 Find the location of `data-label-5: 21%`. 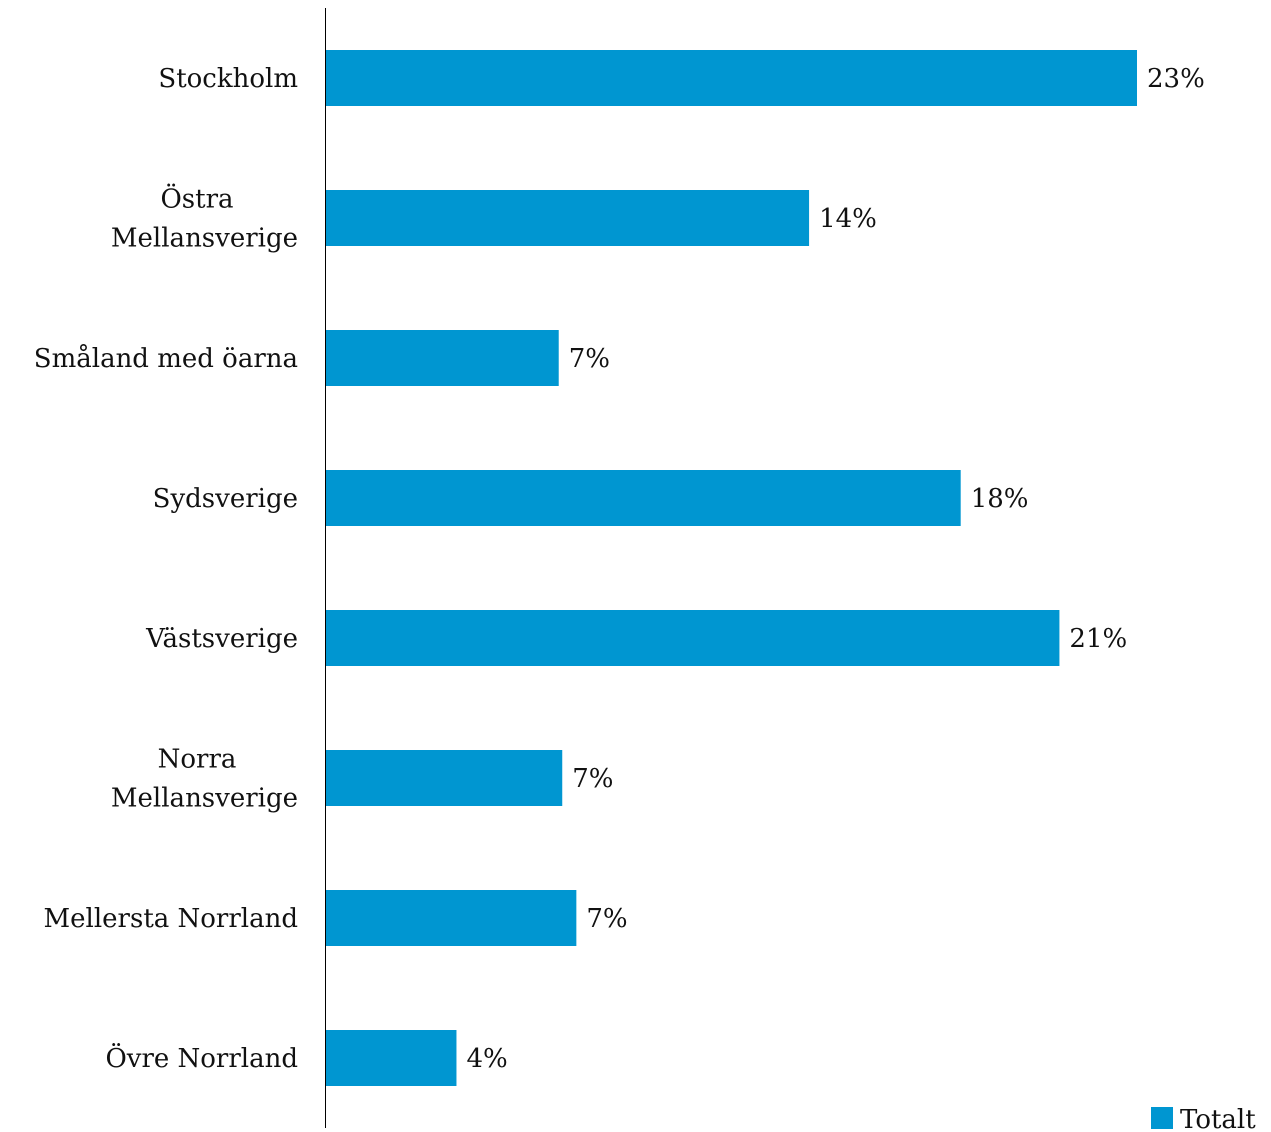

data-label-5: 21% is located at coordinates (1098, 639).